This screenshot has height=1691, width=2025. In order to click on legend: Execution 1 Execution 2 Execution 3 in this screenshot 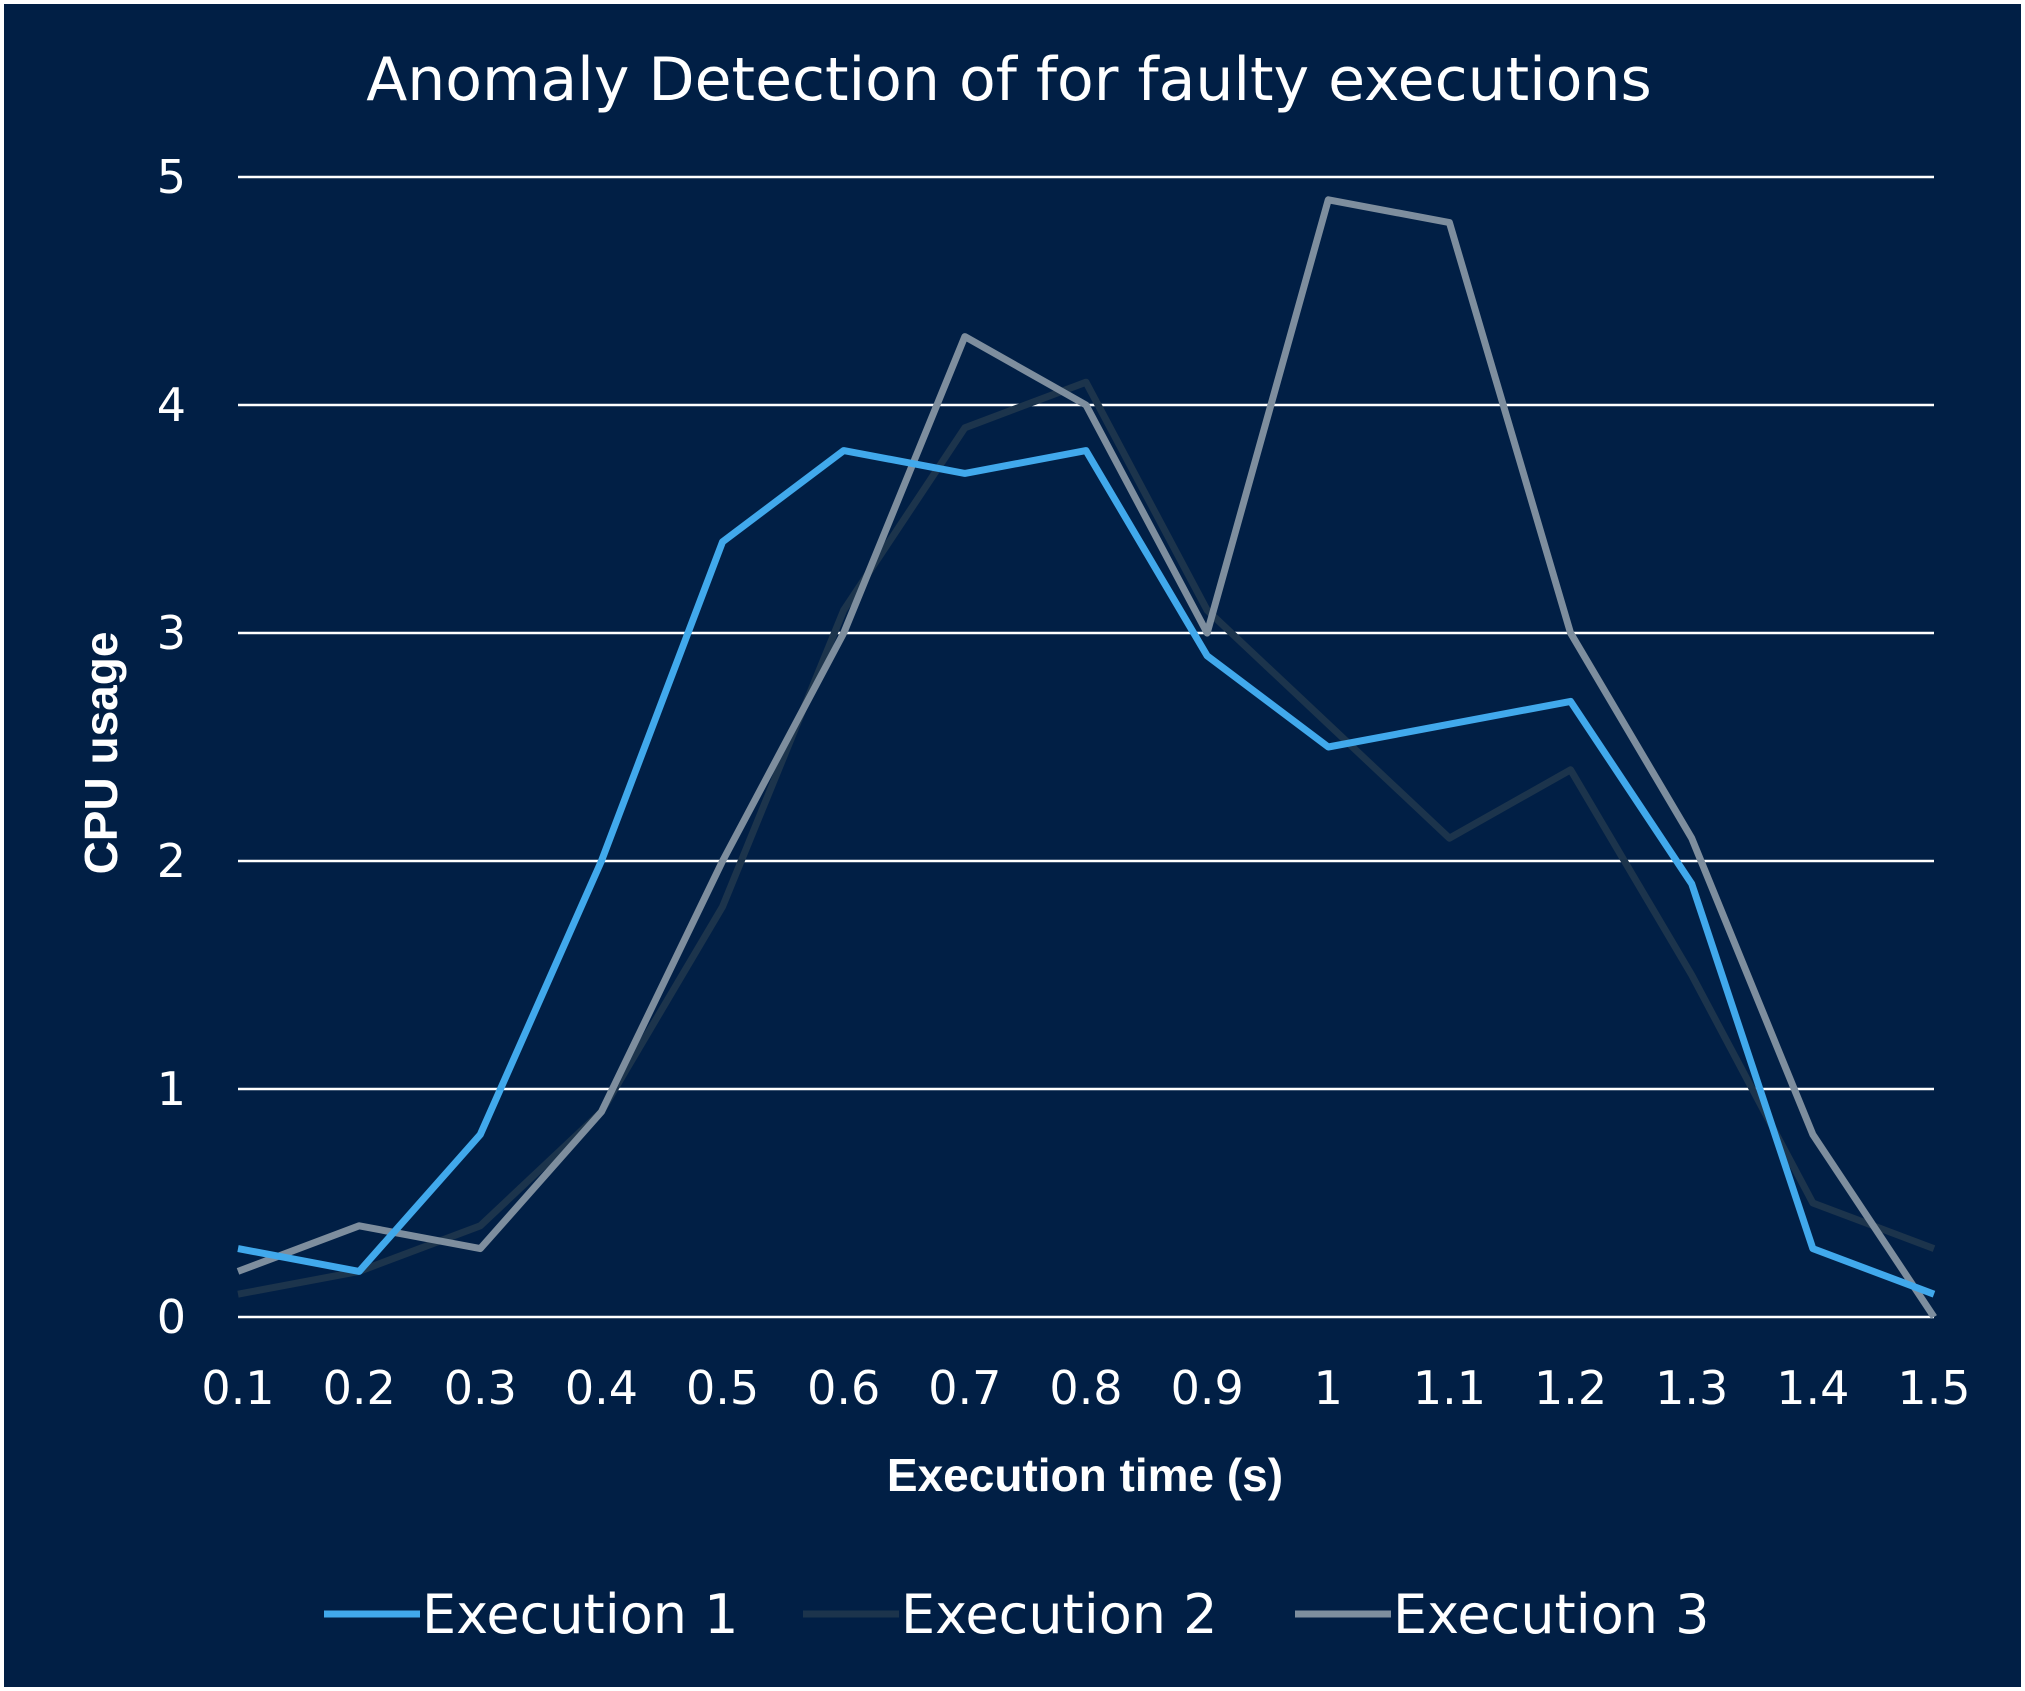, I will do `click(1017, 1614)`.